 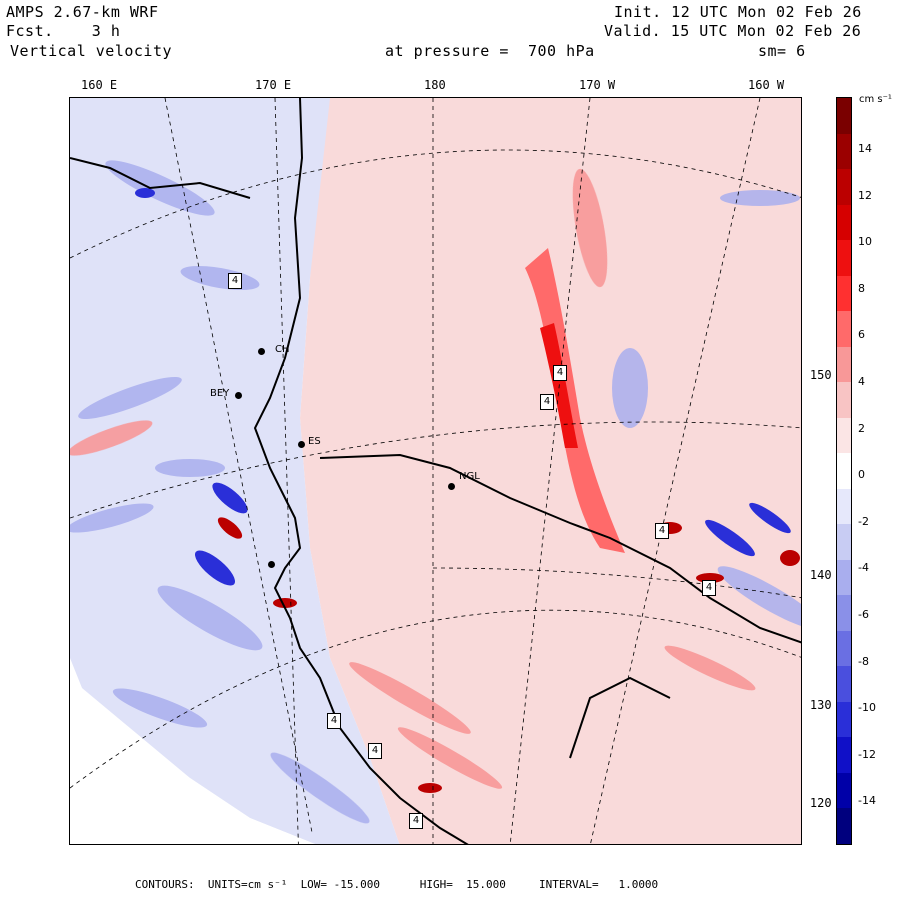 I want to click on colorbar-tick-label: 6, so click(x=861, y=335).